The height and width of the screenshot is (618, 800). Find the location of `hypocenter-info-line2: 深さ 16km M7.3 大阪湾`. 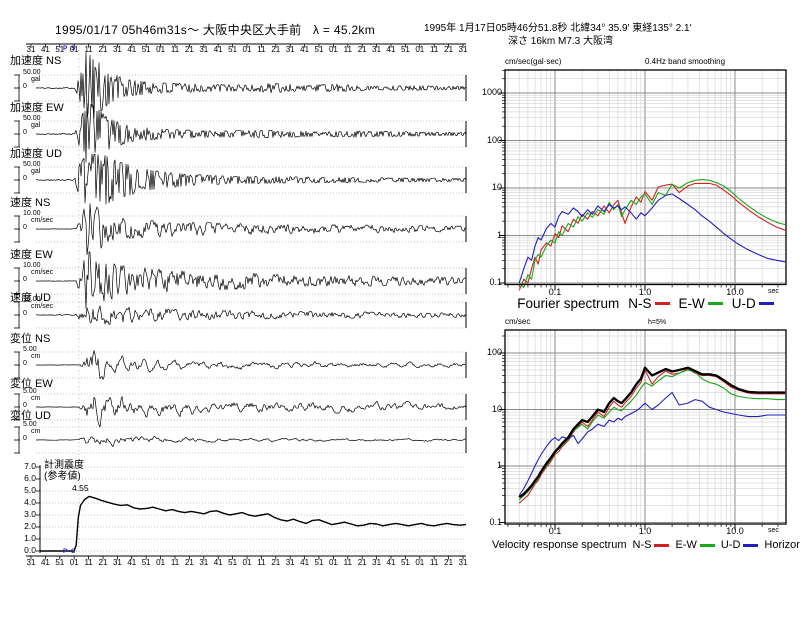

hypocenter-info-line2: 深さ 16km M7.3 大阪湾 is located at coordinates (561, 41).